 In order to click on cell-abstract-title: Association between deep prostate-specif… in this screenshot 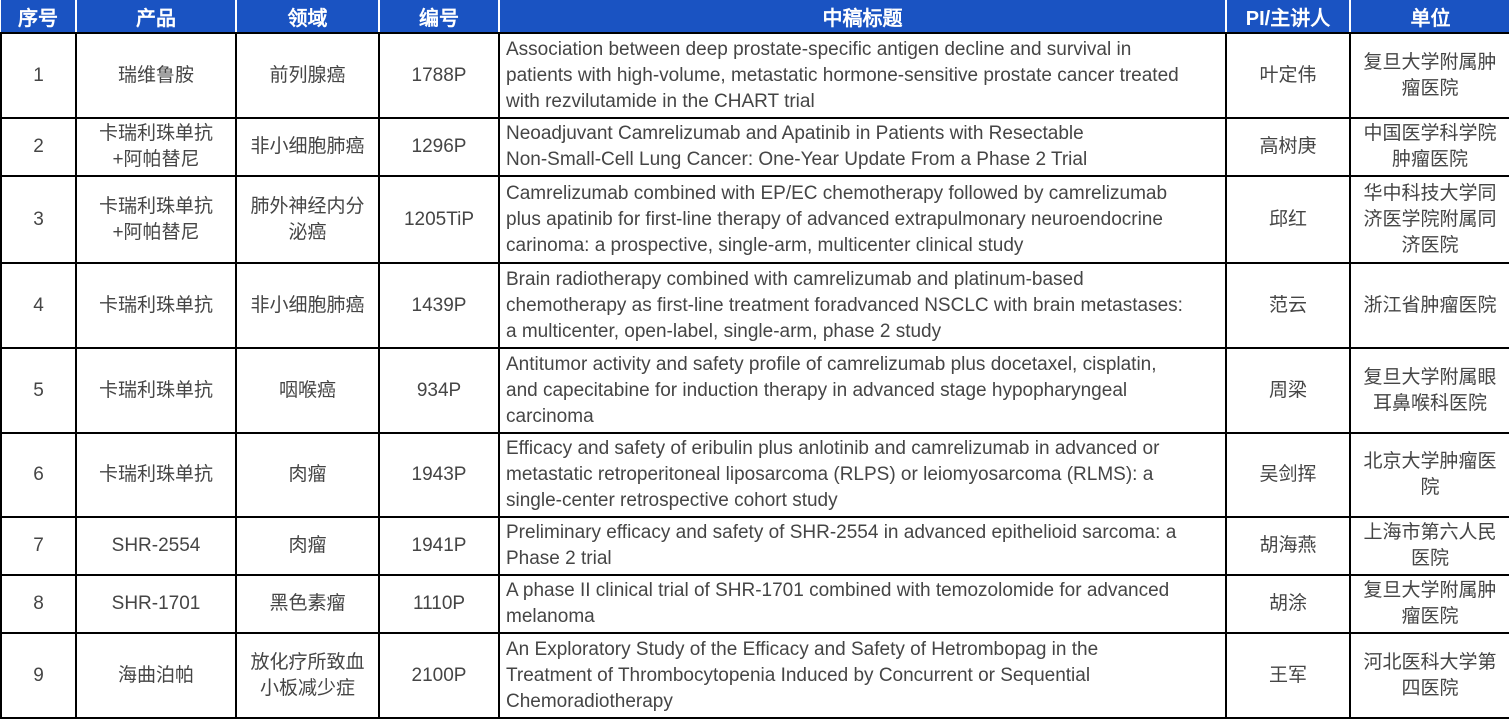, I will do `click(862, 75)`.